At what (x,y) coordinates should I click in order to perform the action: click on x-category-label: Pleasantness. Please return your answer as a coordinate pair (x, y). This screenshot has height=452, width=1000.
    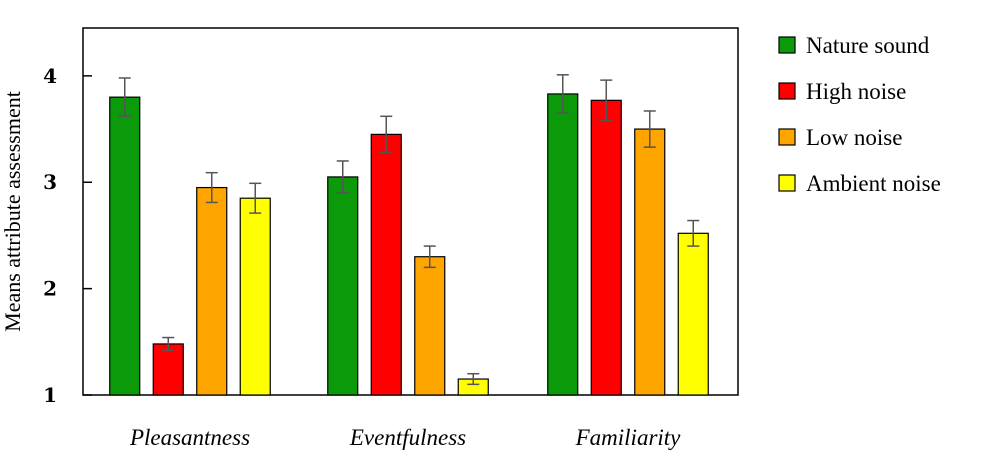
    Looking at the image, I should click on (189, 437).